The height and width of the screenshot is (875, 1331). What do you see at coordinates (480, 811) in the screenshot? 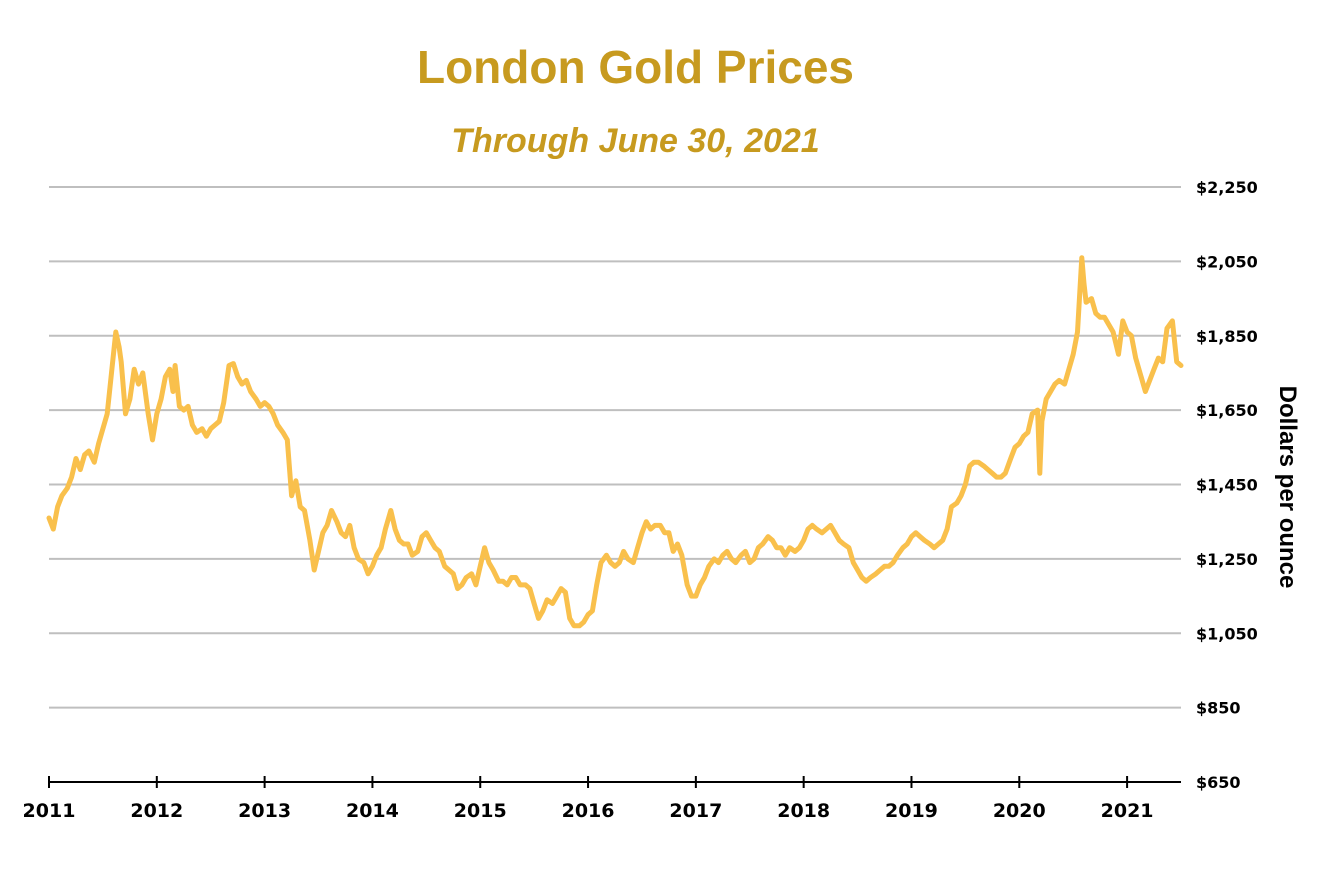
I see `x-tick-label-2015: 2015` at bounding box center [480, 811].